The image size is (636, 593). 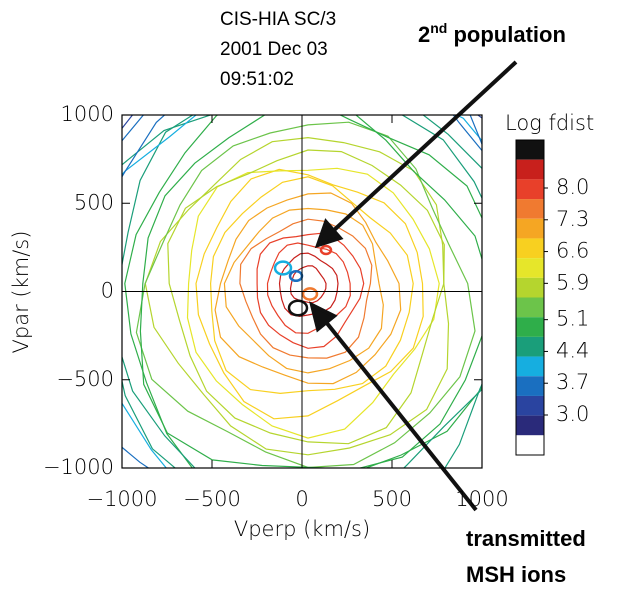 What do you see at coordinates (87, 114) in the screenshot?
I see `y-tick-label: 1000` at bounding box center [87, 114].